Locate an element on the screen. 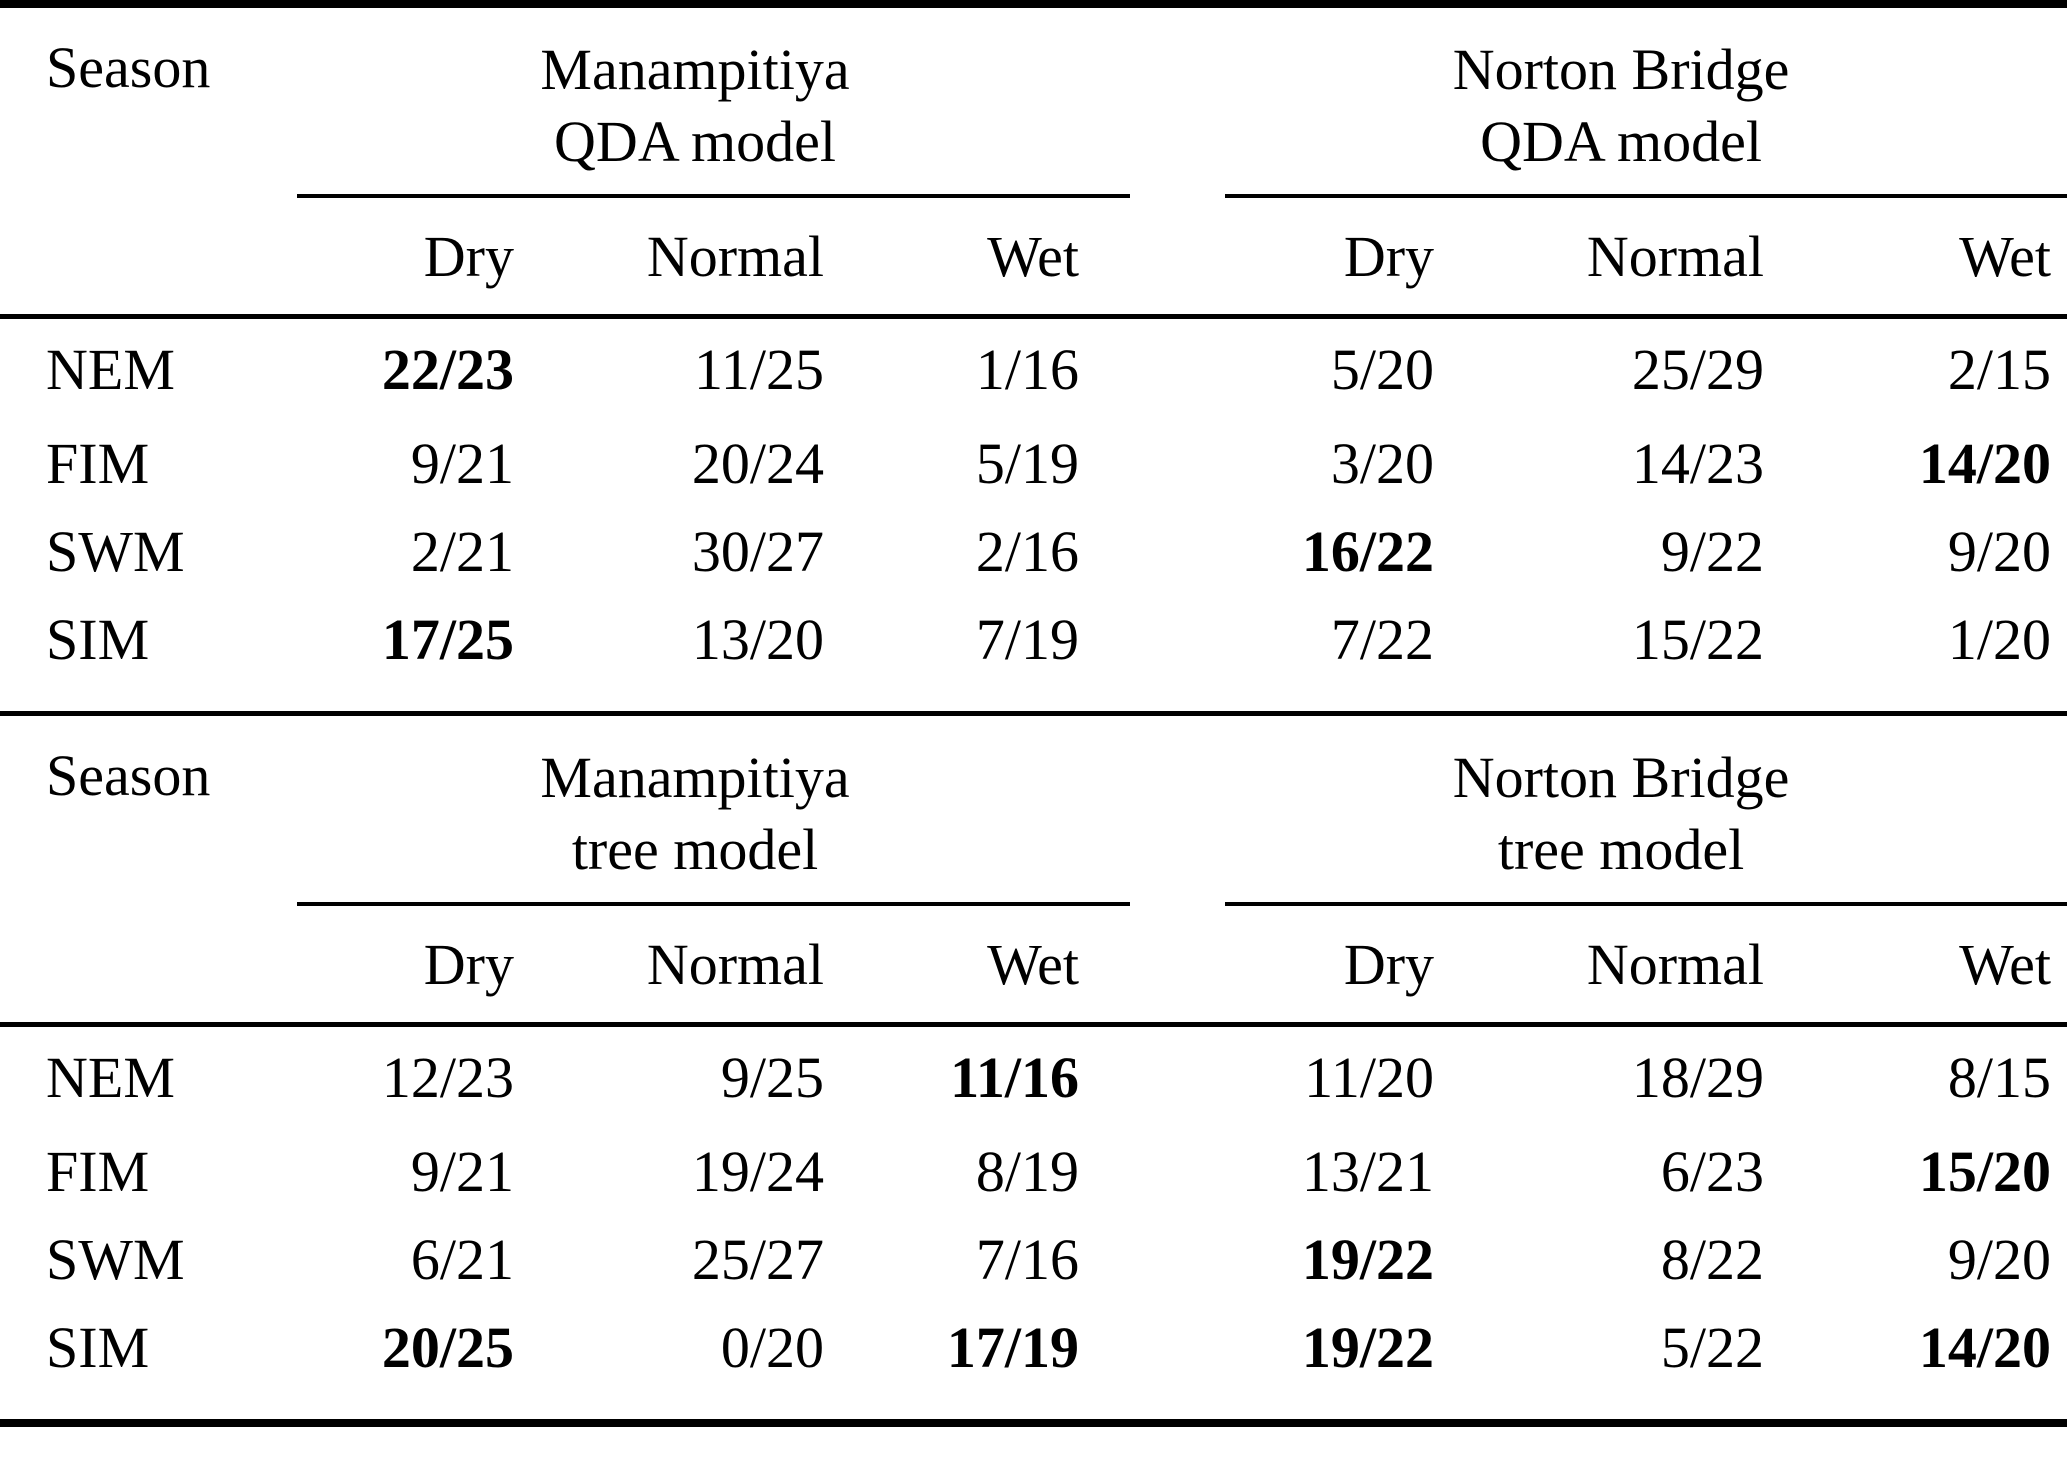 This screenshot has height=1475, width=2067. group-header-norton-bridge-tree: Norton Bridge tree model is located at coordinates (1581, 801).